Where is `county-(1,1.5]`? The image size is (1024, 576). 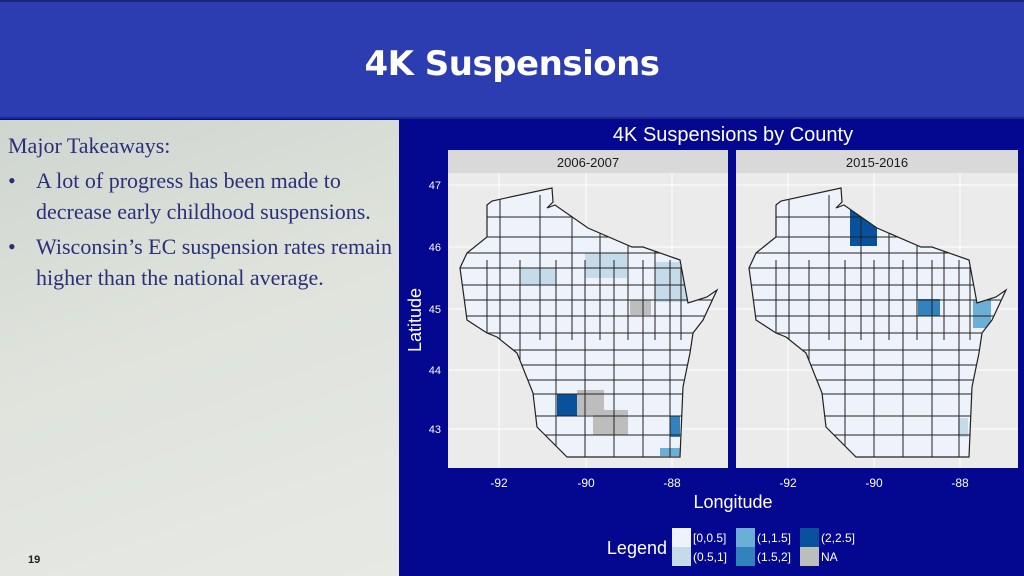
county-(1,1.5] is located at coordinates (982, 314).